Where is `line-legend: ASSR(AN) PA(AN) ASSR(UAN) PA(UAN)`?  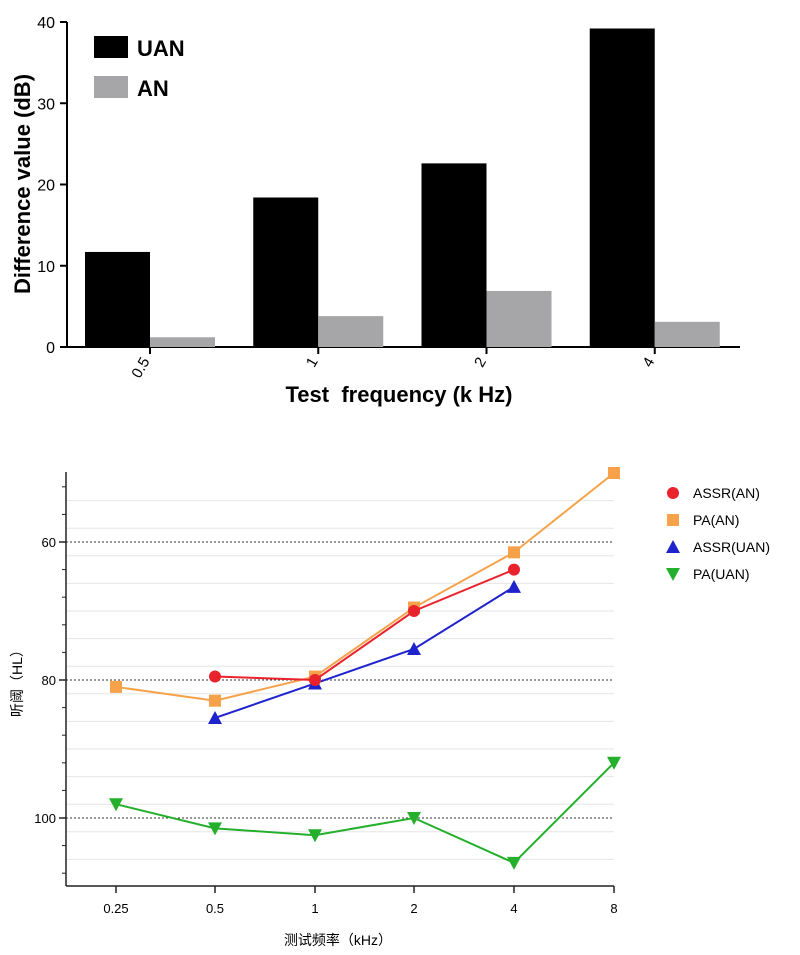 line-legend: ASSR(AN) PA(AN) ASSR(UAN) PA(UAN) is located at coordinates (718, 533).